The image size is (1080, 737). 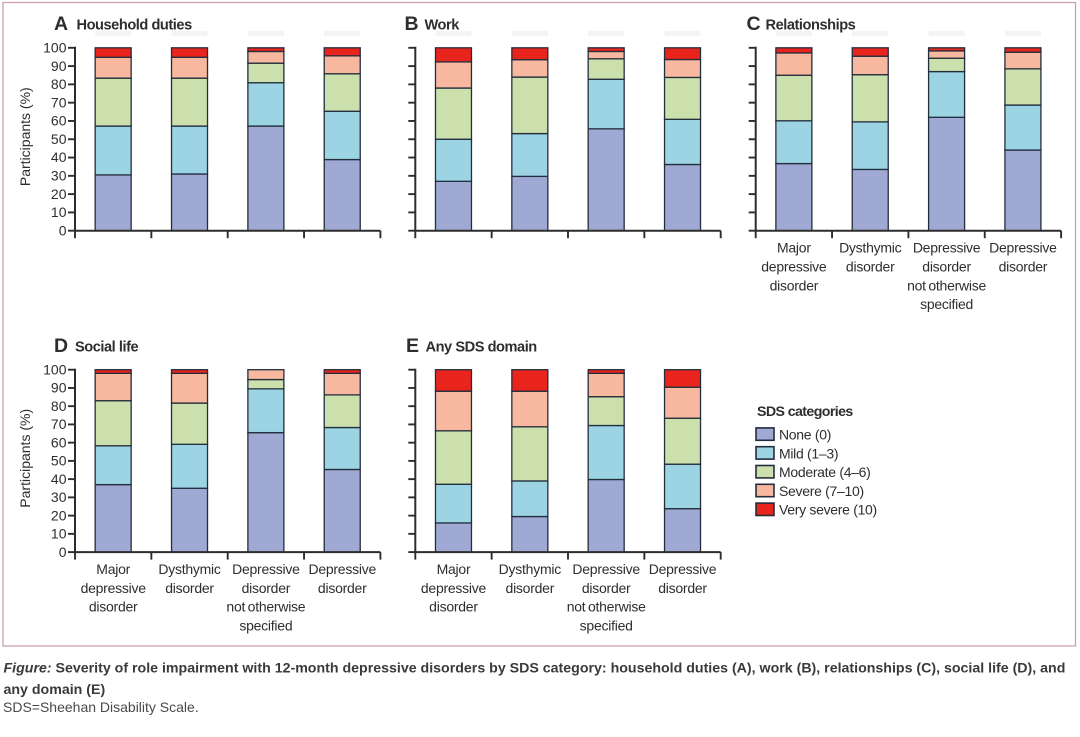 What do you see at coordinates (412, 346) in the screenshot?
I see `svg-text: E` at bounding box center [412, 346].